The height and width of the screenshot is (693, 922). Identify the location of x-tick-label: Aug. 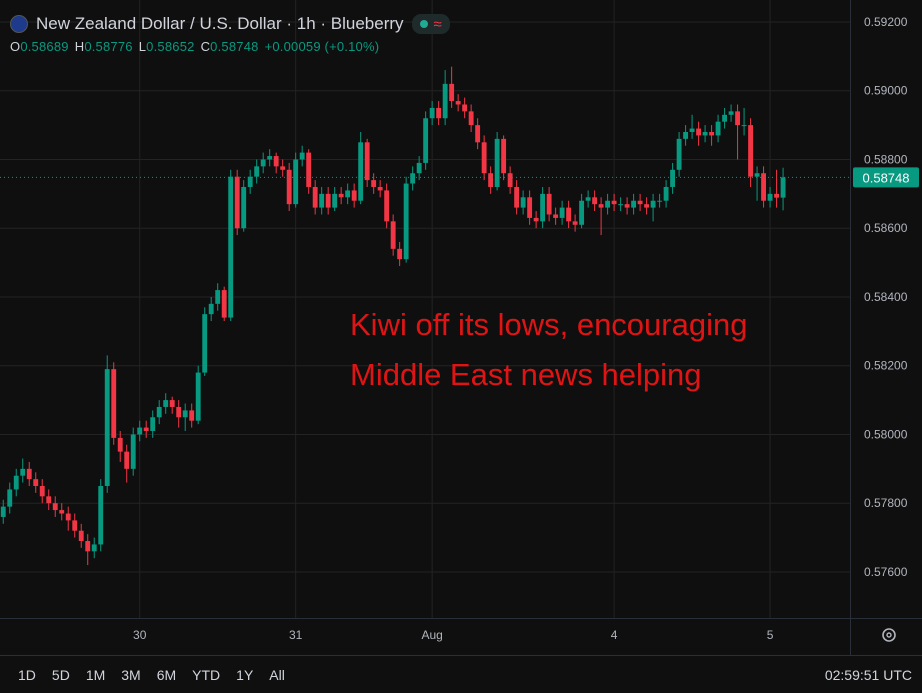
(431, 635).